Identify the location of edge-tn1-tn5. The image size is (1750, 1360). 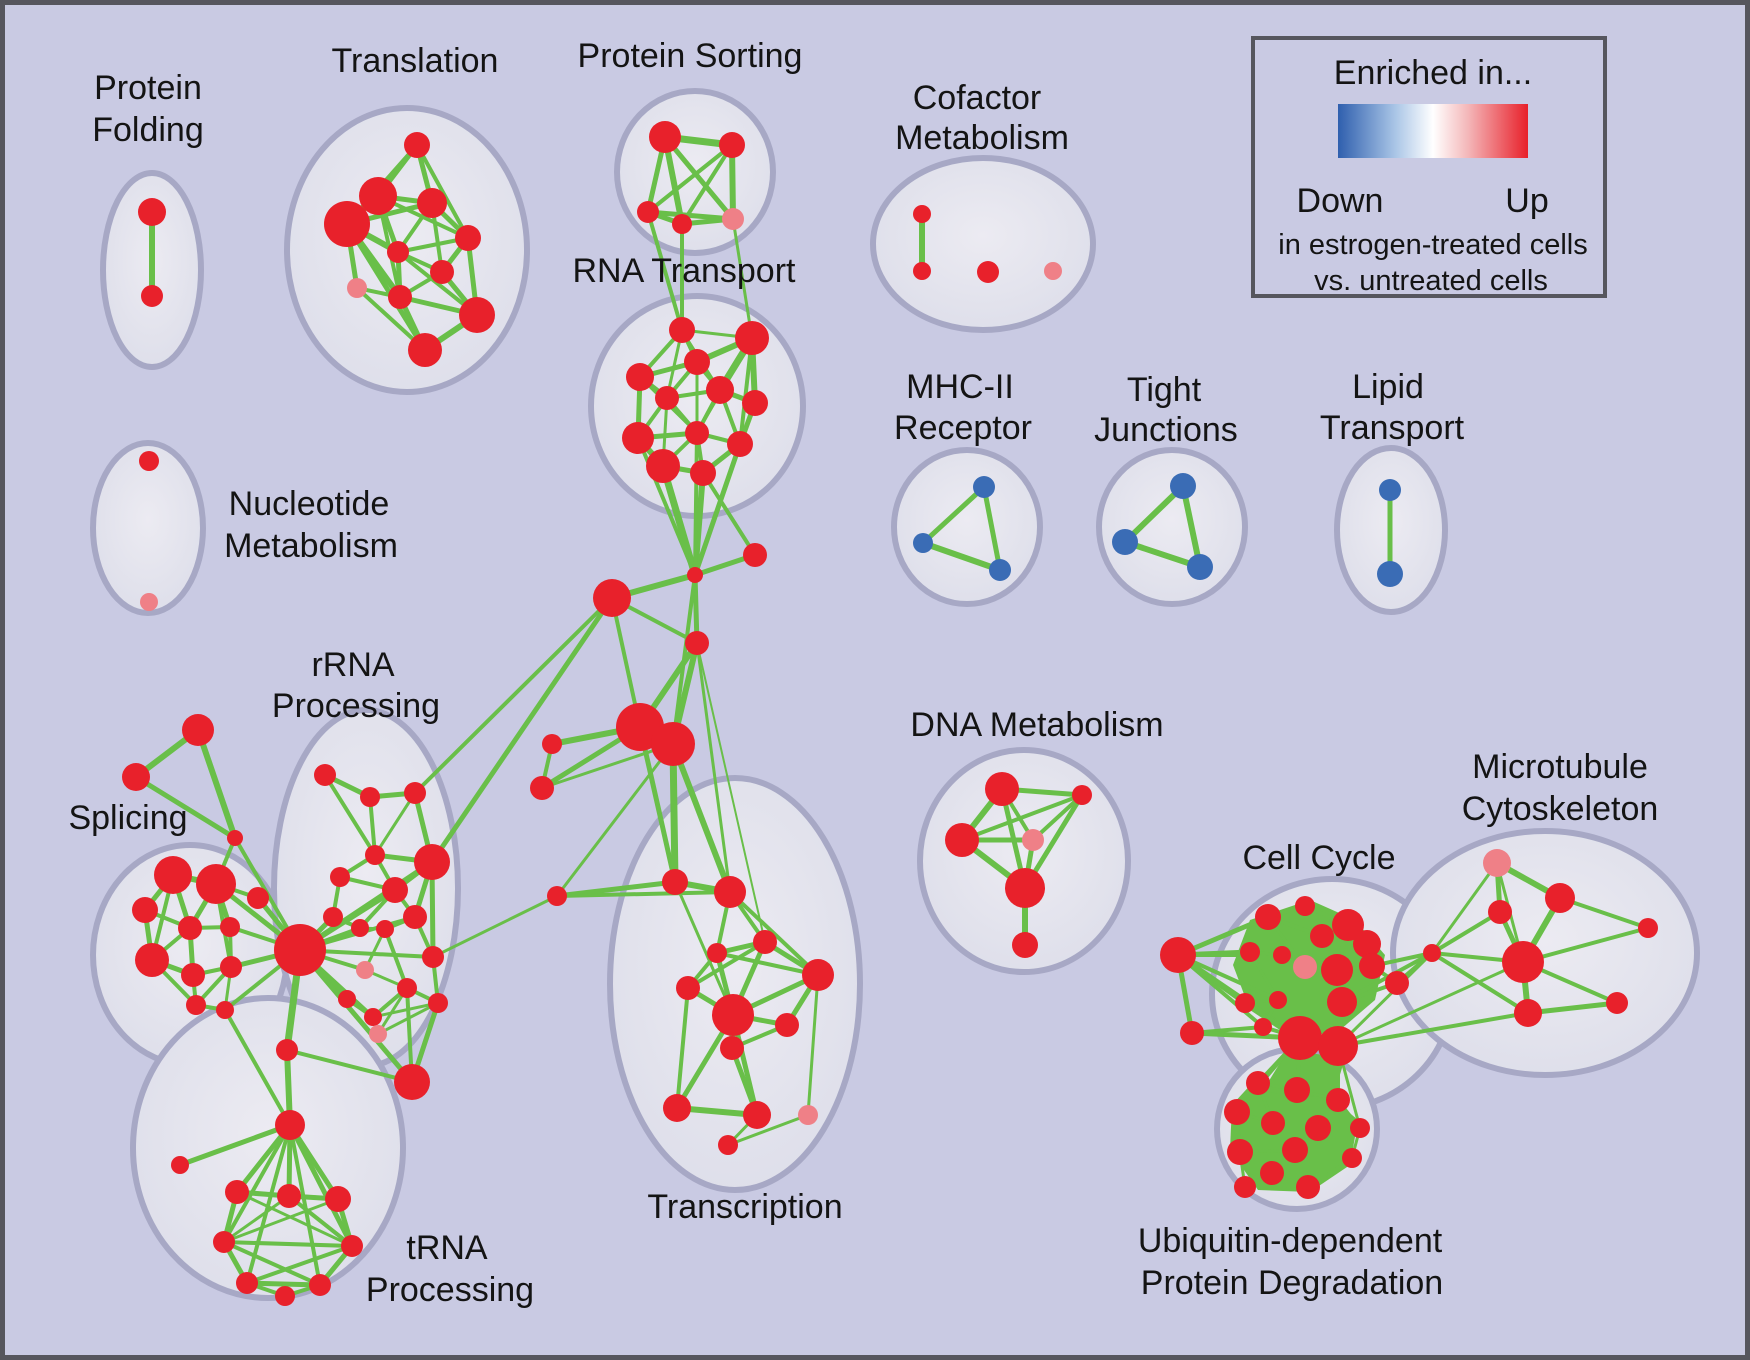
(294, 1219).